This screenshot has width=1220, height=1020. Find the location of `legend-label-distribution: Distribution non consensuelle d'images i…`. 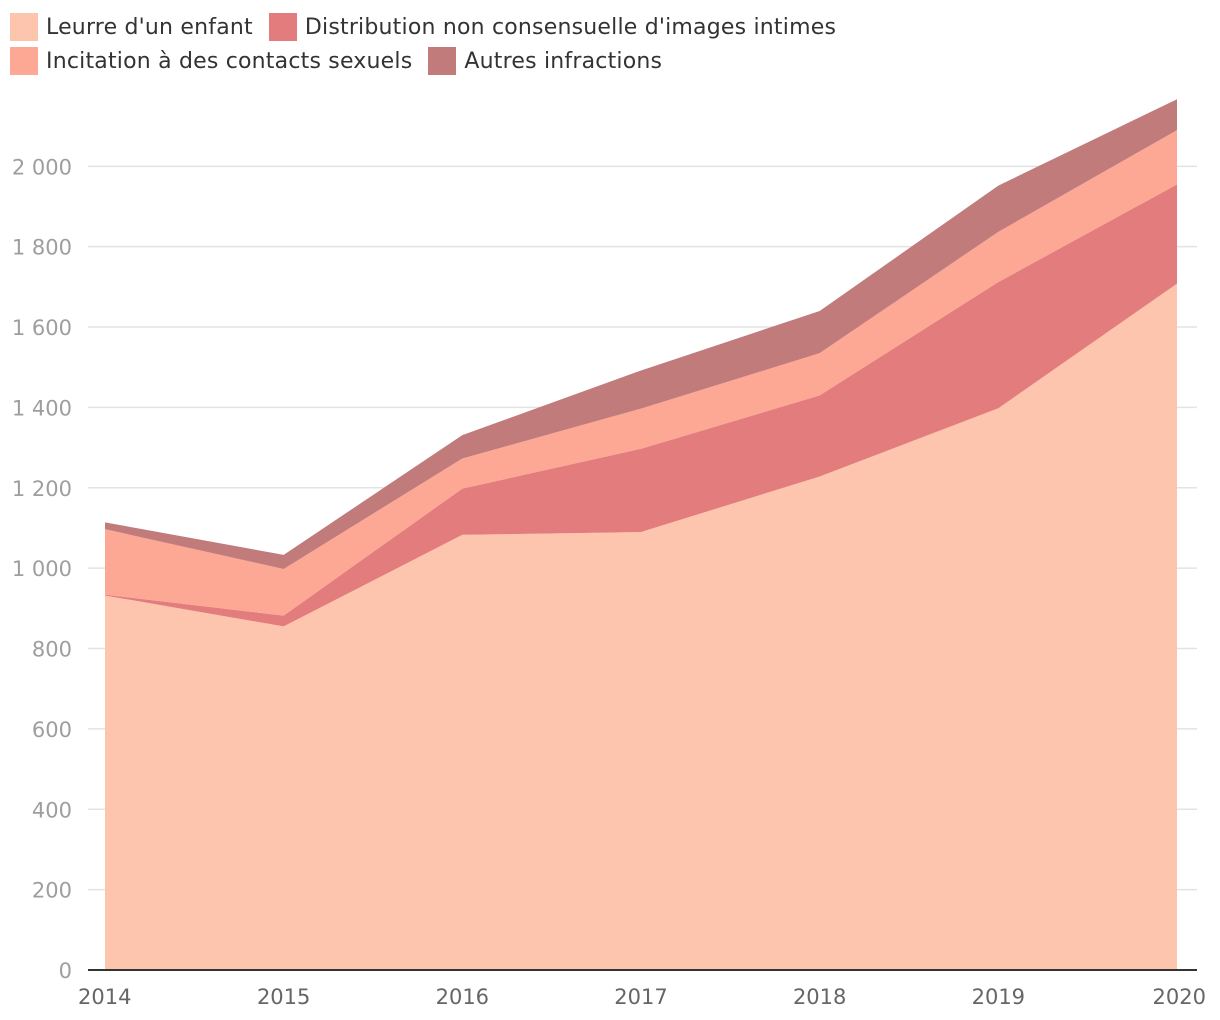

legend-label-distribution: Distribution non consensuelle d'images i… is located at coordinates (570, 27).